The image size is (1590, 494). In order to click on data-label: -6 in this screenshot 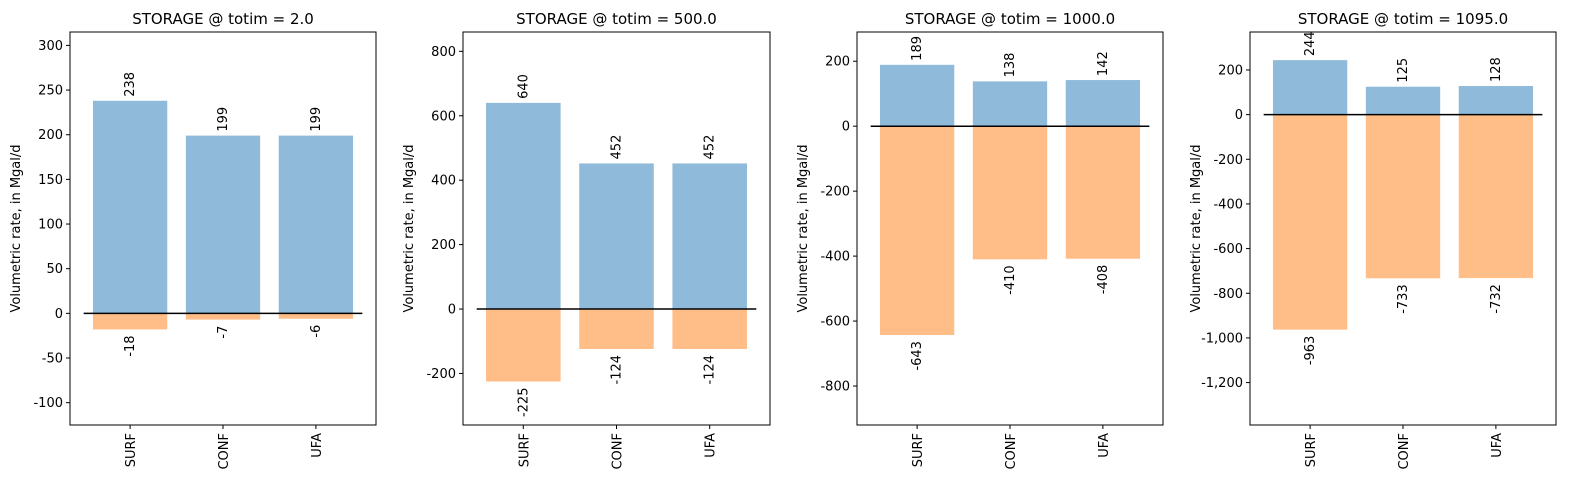, I will do `click(316, 331)`.